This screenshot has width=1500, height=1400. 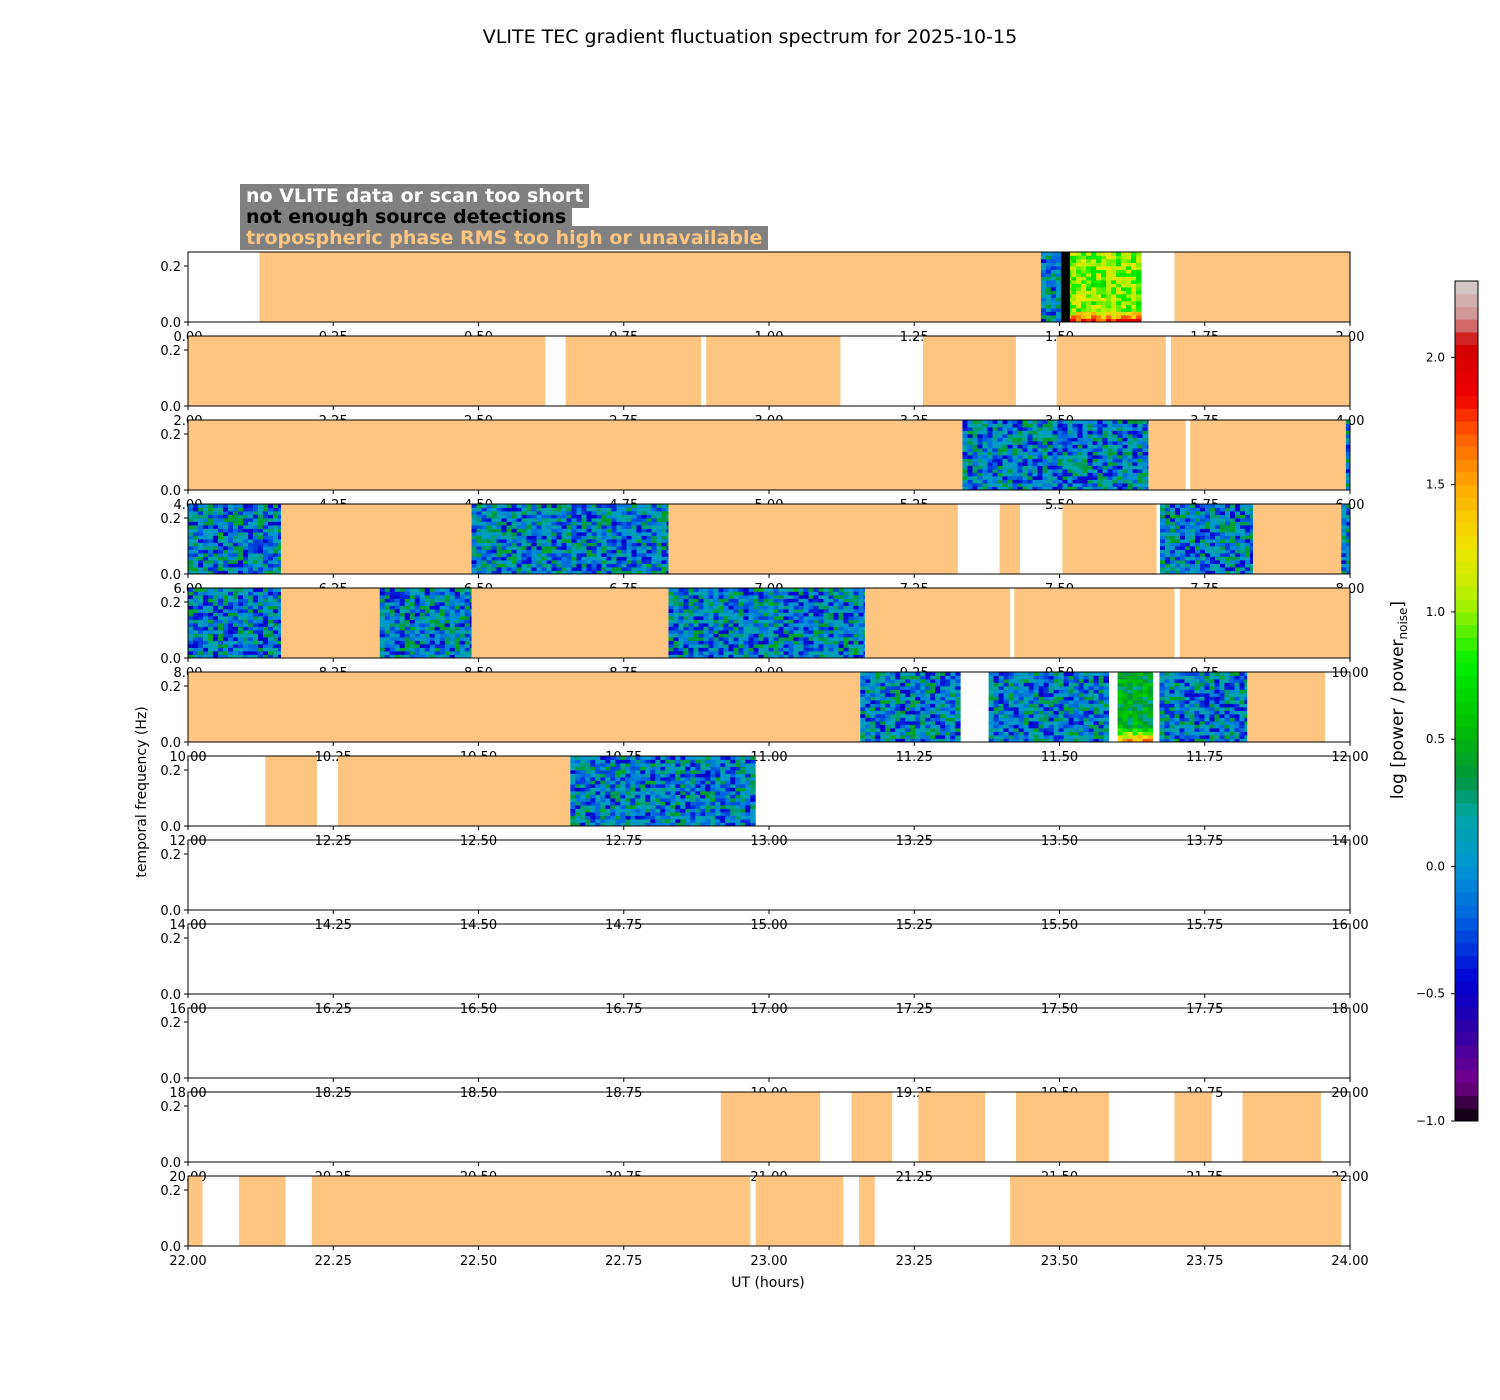 I want to click on x-tick-label: 18.50, so click(x=478, y=1093).